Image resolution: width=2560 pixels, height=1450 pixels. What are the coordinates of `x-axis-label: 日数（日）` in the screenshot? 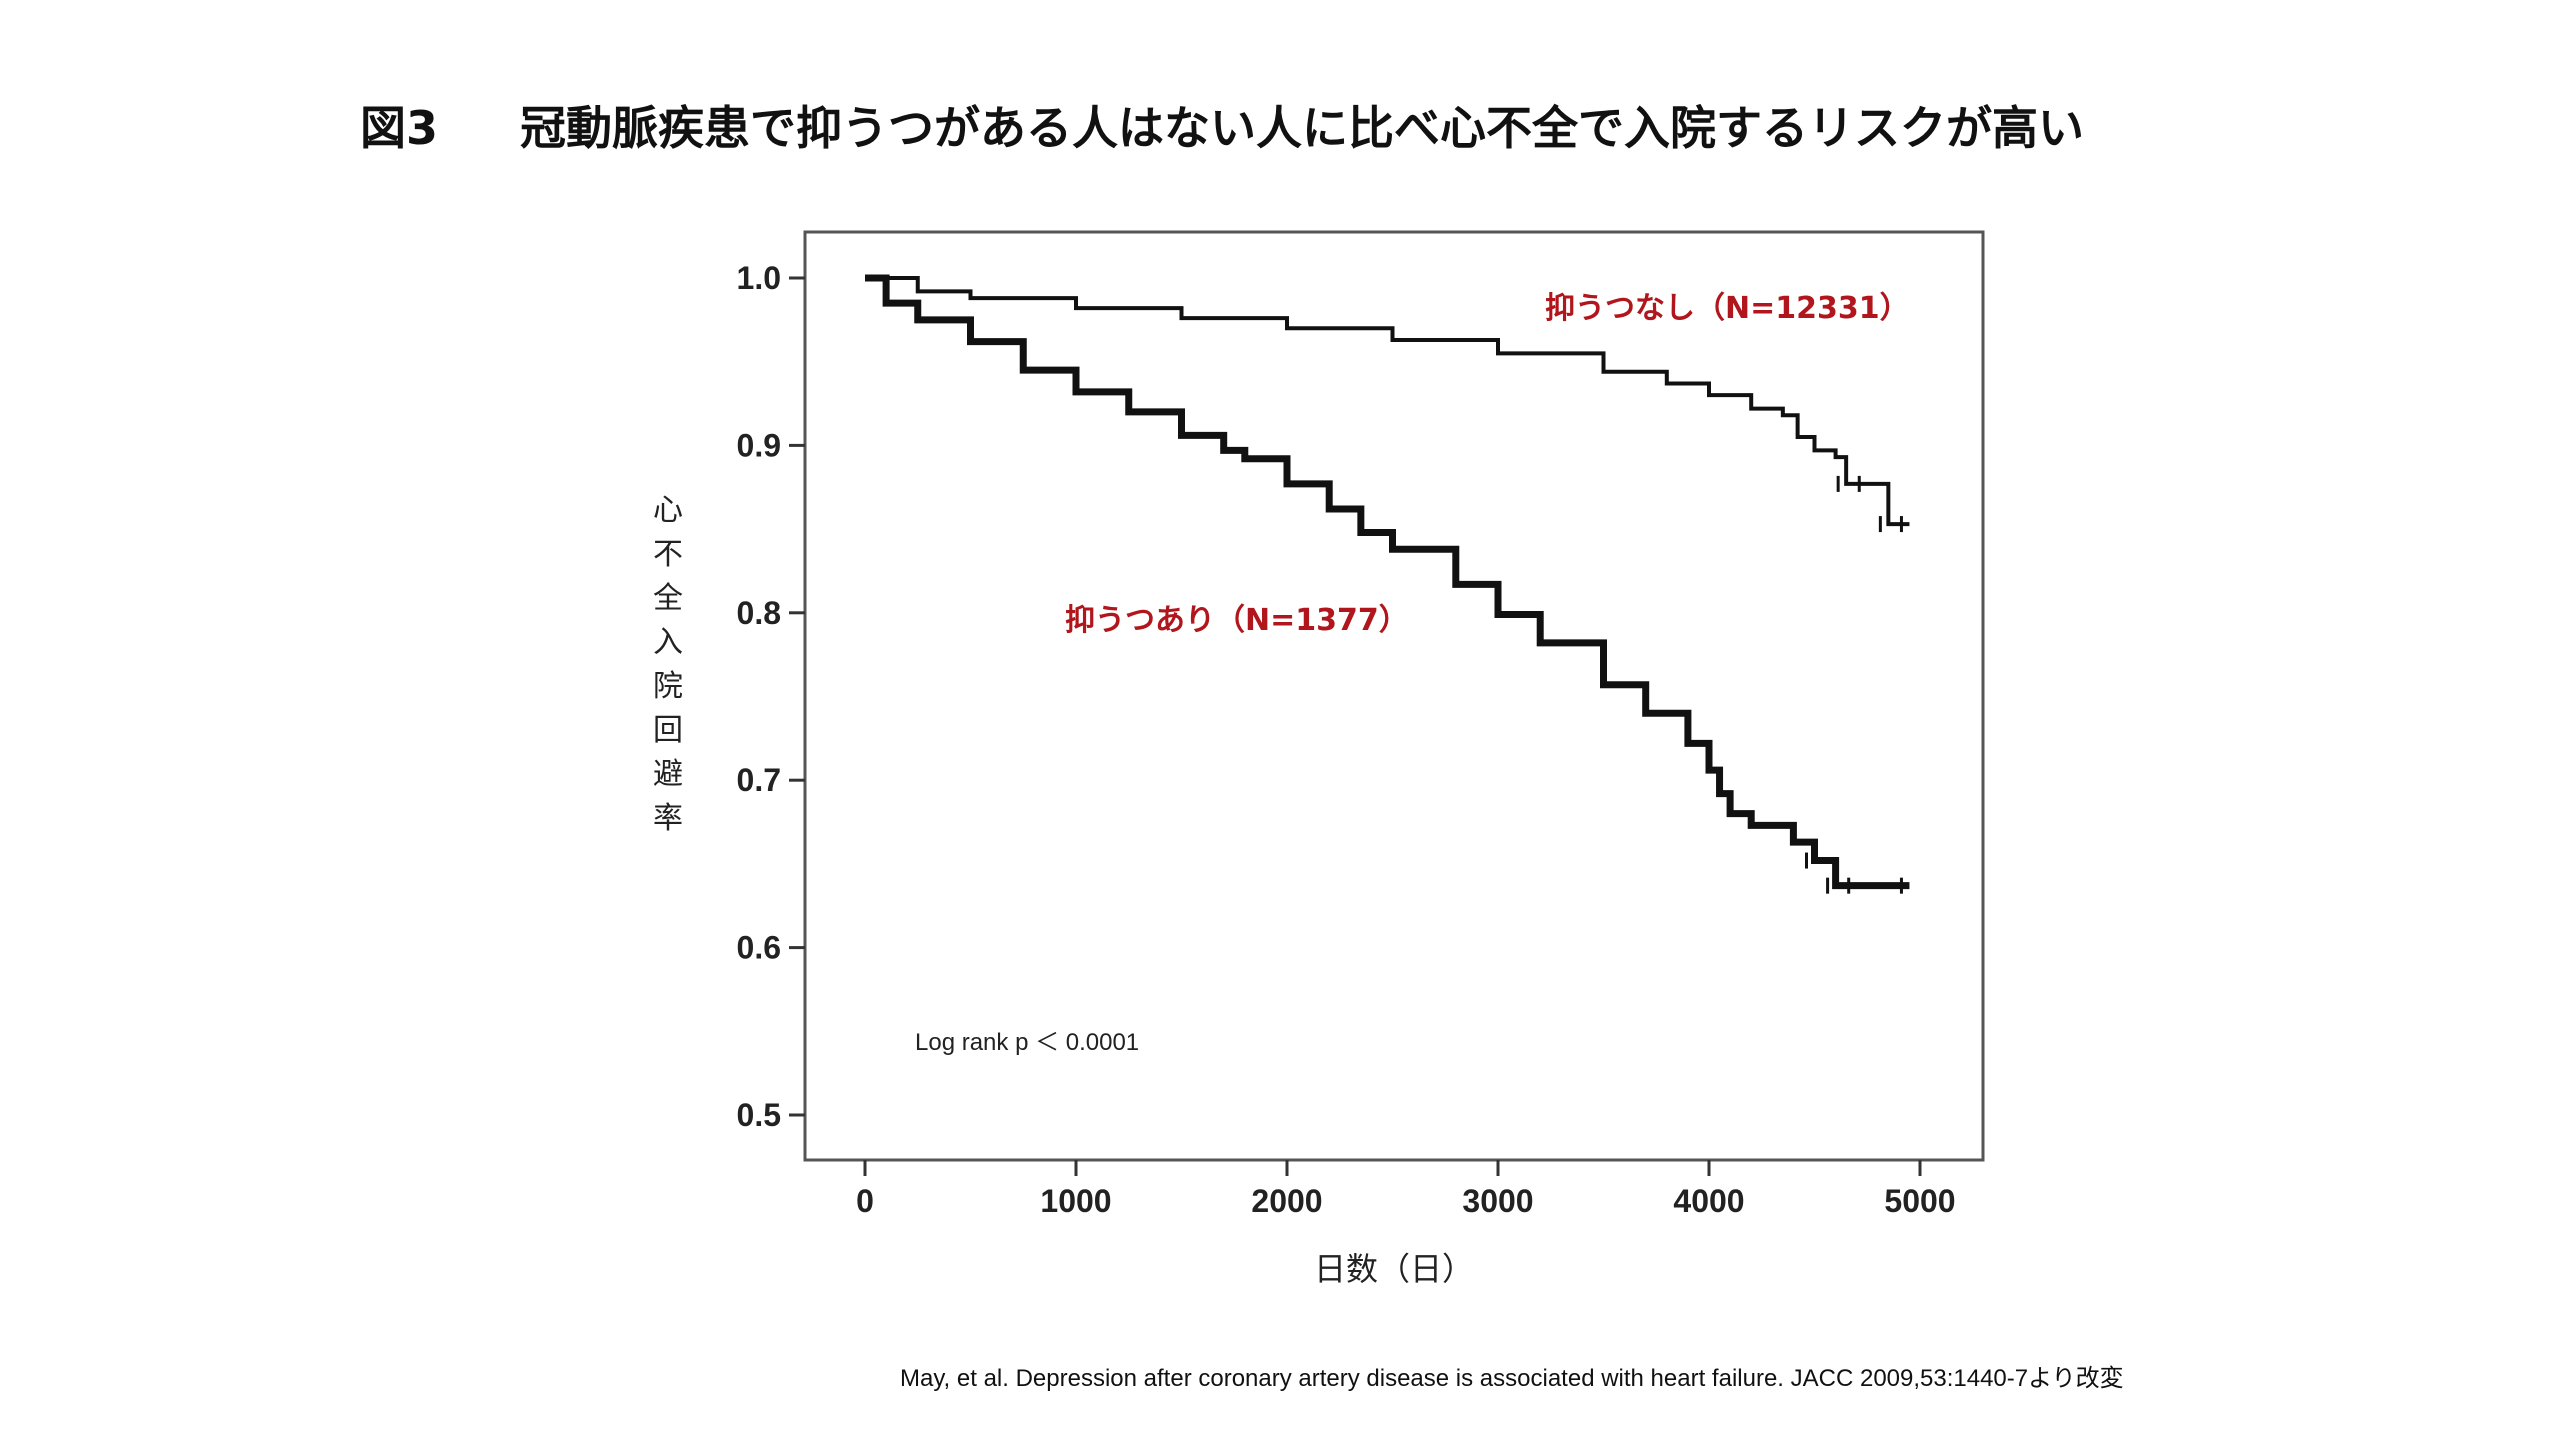 It's located at (1394, 1269).